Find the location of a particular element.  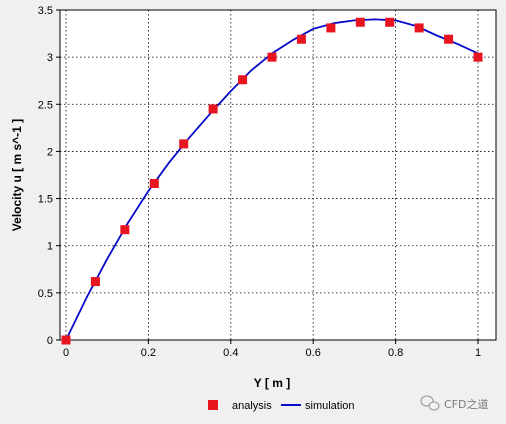

y-tick-label: 3 is located at coordinates (50, 58).